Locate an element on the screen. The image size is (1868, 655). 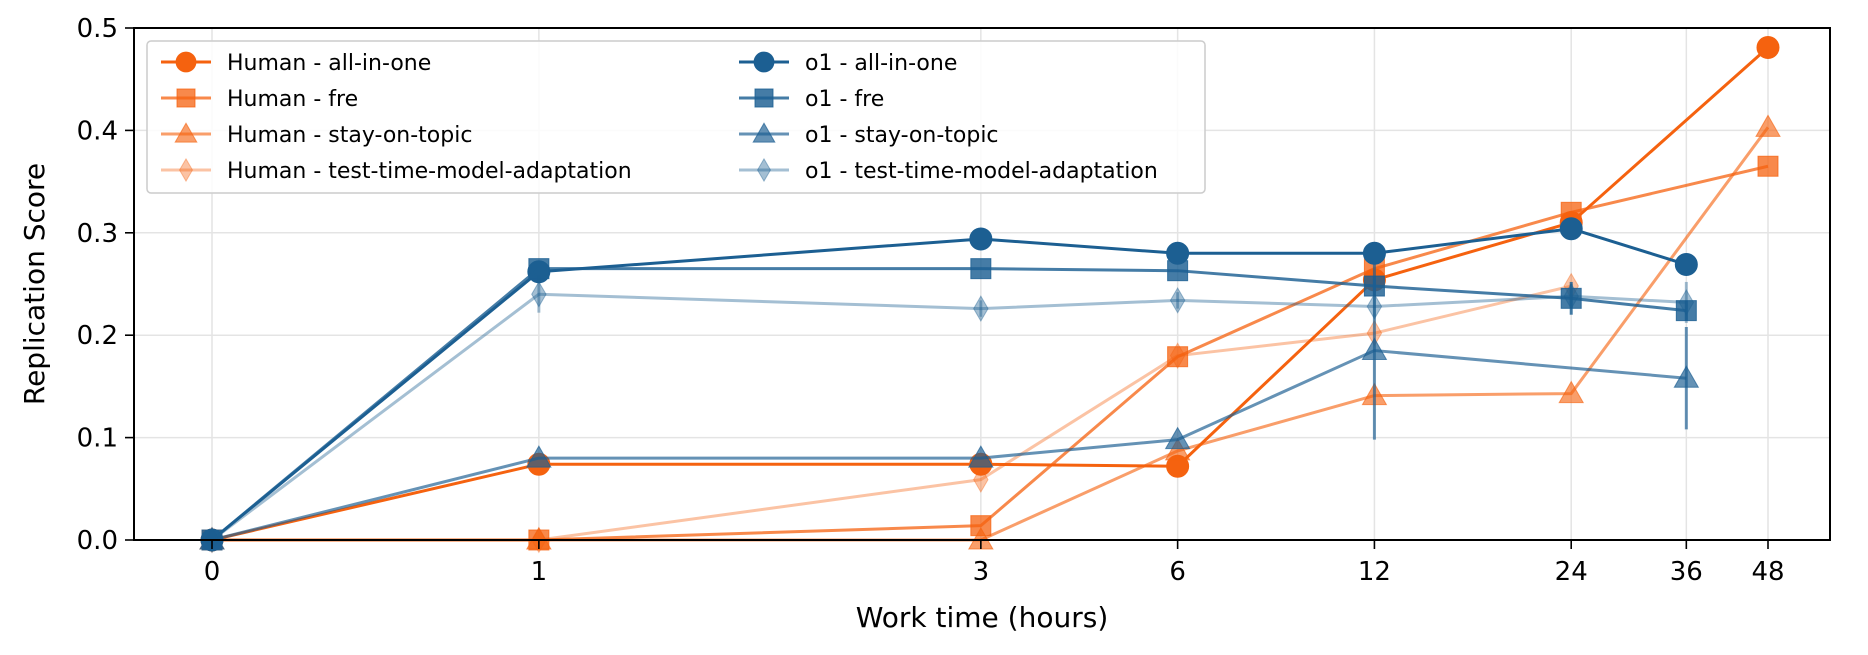
x-tick-label: 0 is located at coordinates (212, 572).